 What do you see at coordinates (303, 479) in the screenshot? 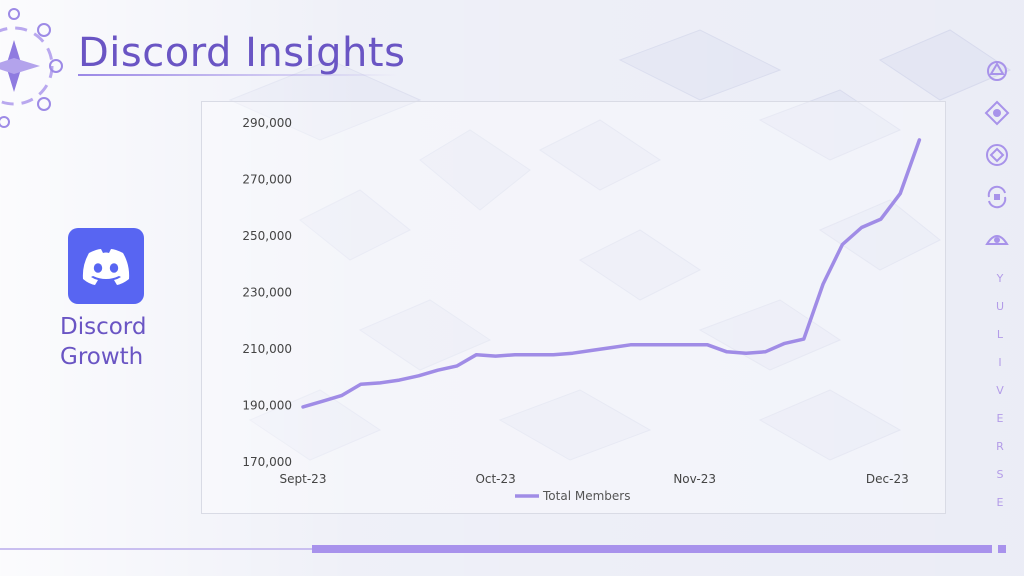
I see `x-tick-label: Sept-23` at bounding box center [303, 479].